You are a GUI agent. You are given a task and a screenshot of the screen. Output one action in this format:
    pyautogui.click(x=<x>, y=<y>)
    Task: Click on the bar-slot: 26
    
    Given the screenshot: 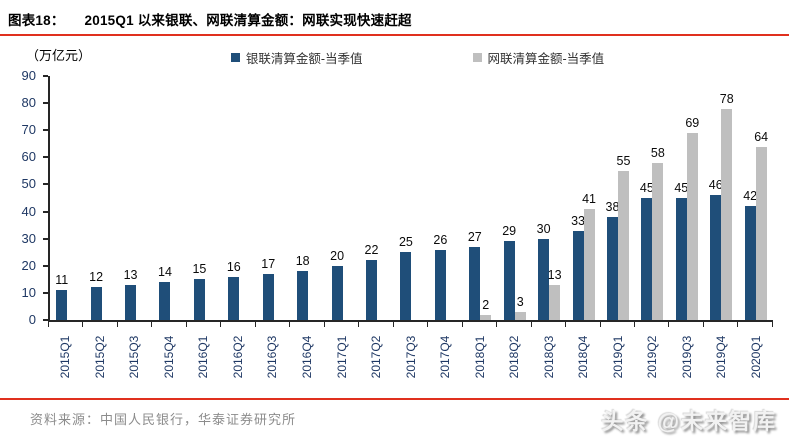 What is the action you would take?
    pyautogui.click(x=440, y=198)
    